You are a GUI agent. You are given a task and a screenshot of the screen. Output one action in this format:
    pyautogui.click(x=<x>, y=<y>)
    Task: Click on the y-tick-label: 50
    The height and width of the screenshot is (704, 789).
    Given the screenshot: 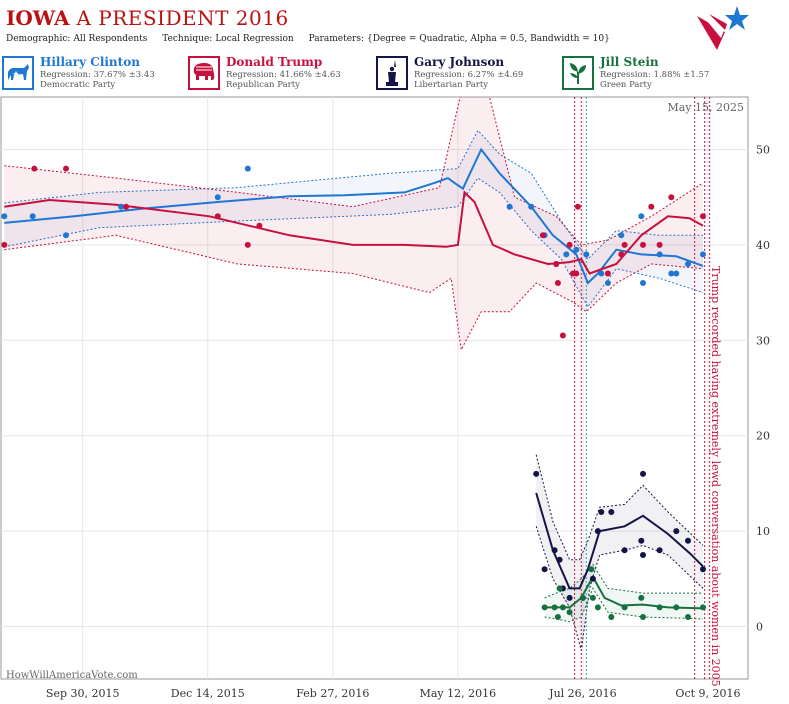 What is the action you would take?
    pyautogui.click(x=763, y=149)
    